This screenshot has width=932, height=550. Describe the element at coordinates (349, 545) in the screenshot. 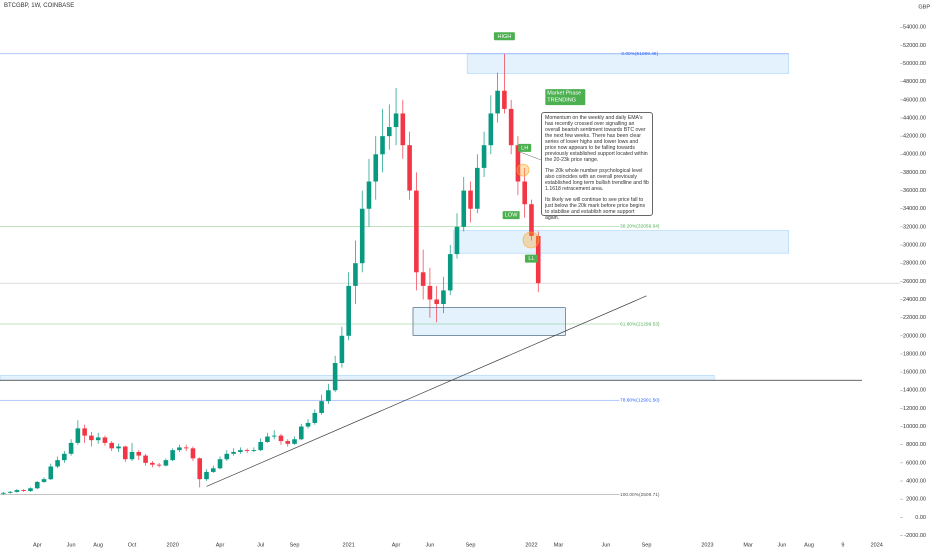

I see `x-tick-label: 2021` at that location.